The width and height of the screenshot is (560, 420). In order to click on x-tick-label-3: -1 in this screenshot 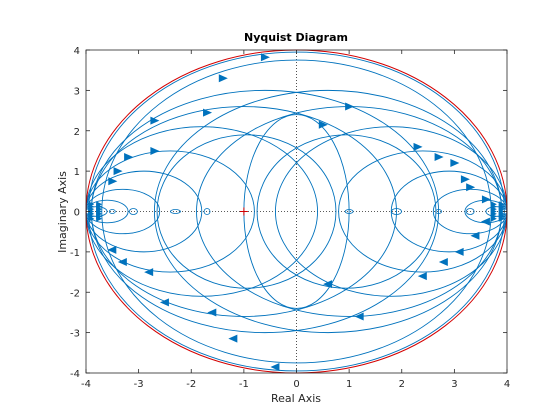, I will do `click(244, 384)`.